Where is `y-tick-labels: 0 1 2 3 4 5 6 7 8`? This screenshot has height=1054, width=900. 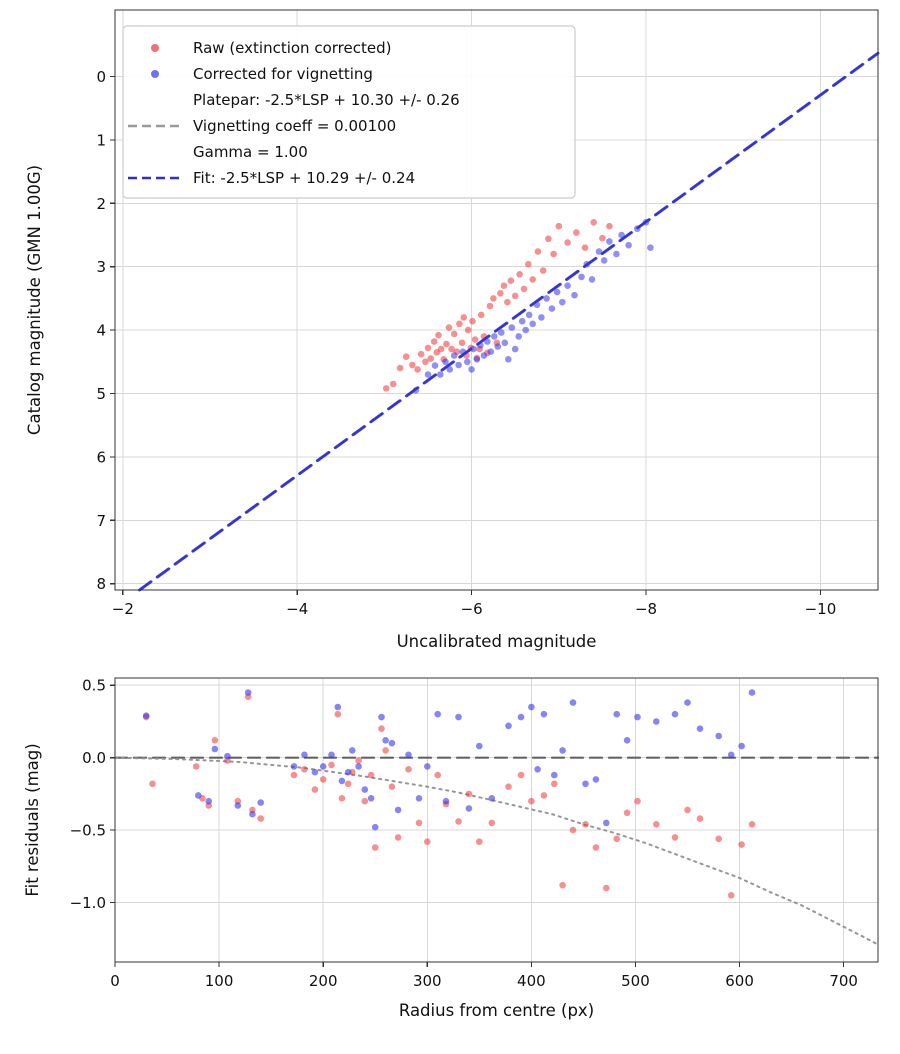
y-tick-labels: 0 1 2 3 4 5 6 7 8 is located at coordinates (105, 330).